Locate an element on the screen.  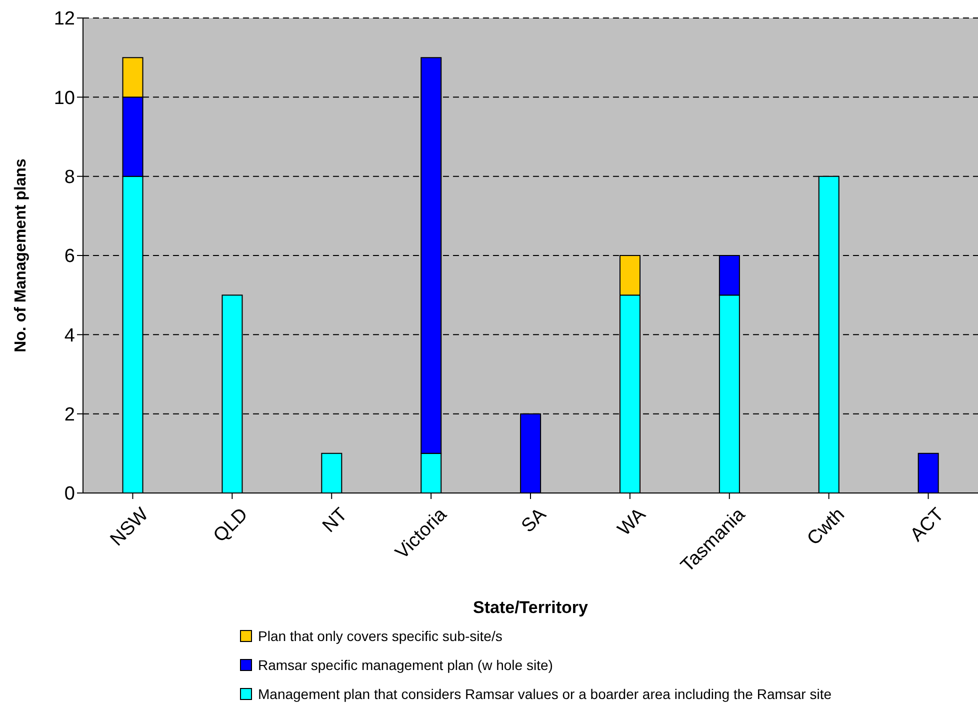
y-tick-label: 10 is located at coordinates (64, 98).